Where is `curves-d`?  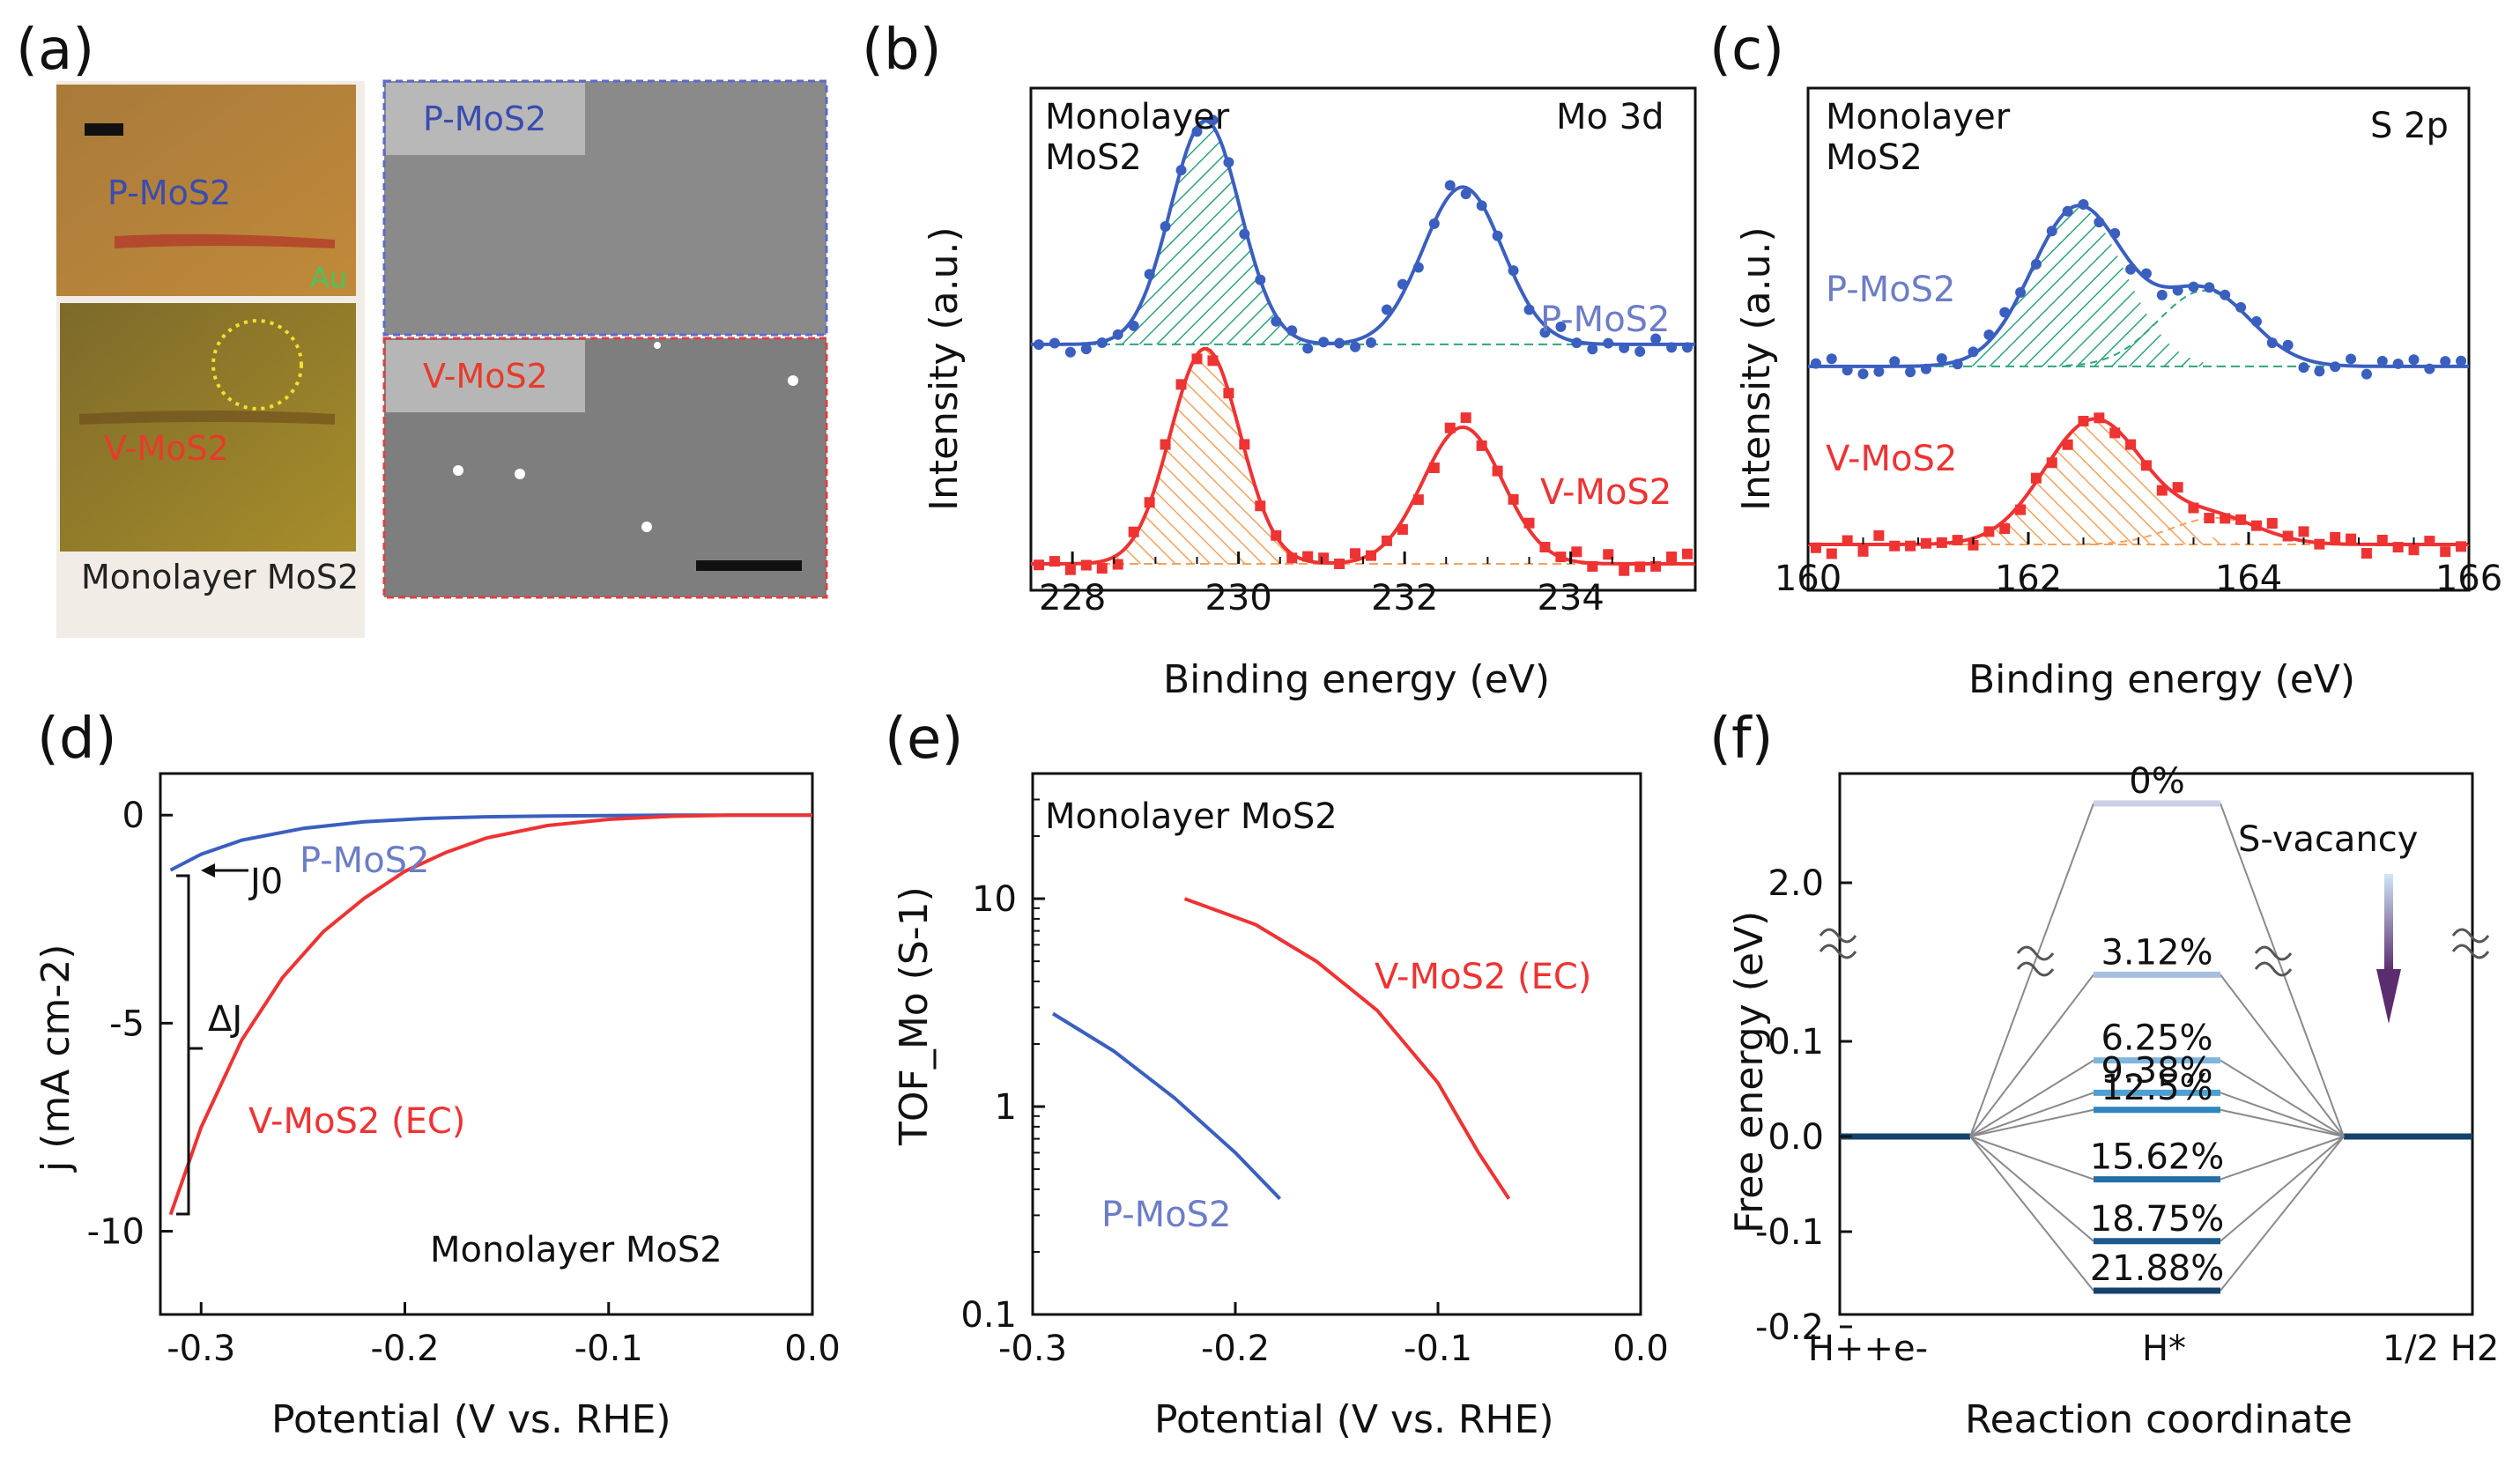
curves-d is located at coordinates (490, 1015).